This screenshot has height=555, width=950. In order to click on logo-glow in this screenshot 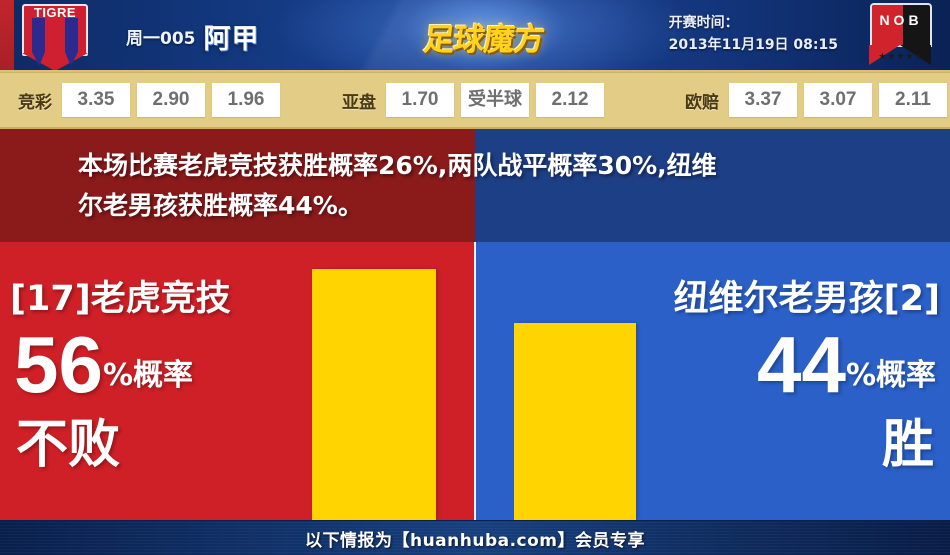, I will do `click(484, 36)`.